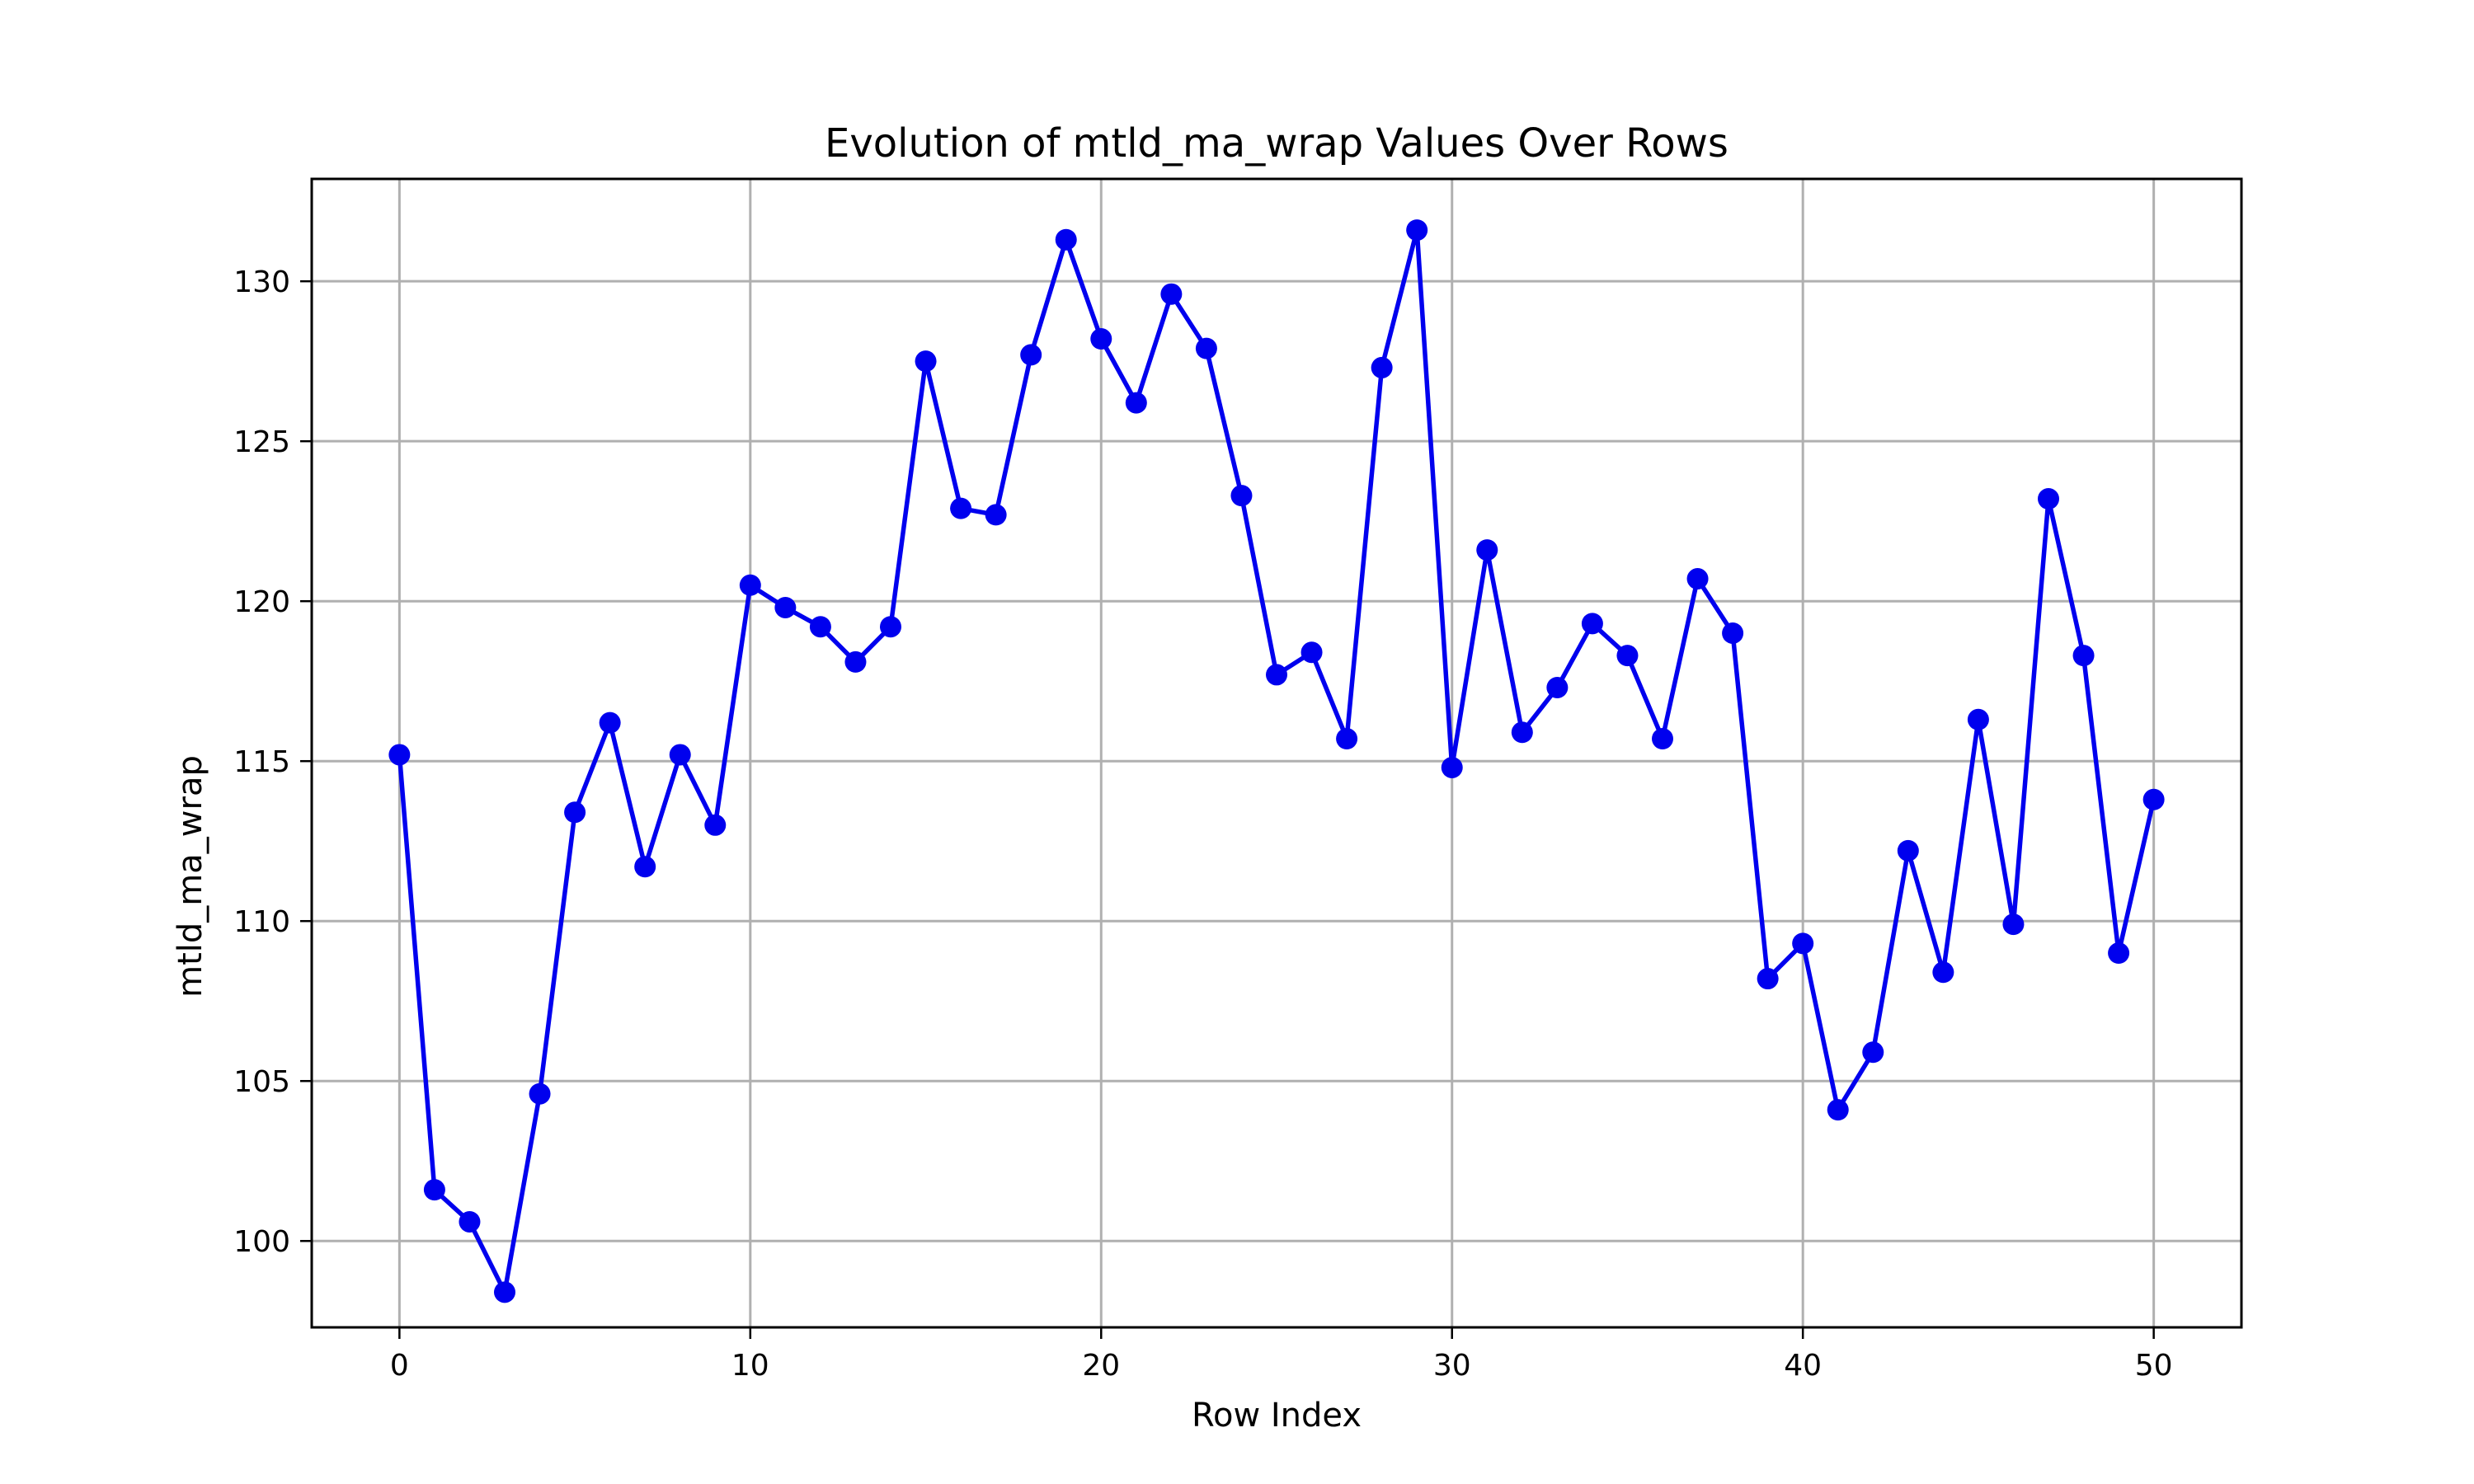  I want to click on y-axis-label: mtld_ma_wrap, so click(190, 876).